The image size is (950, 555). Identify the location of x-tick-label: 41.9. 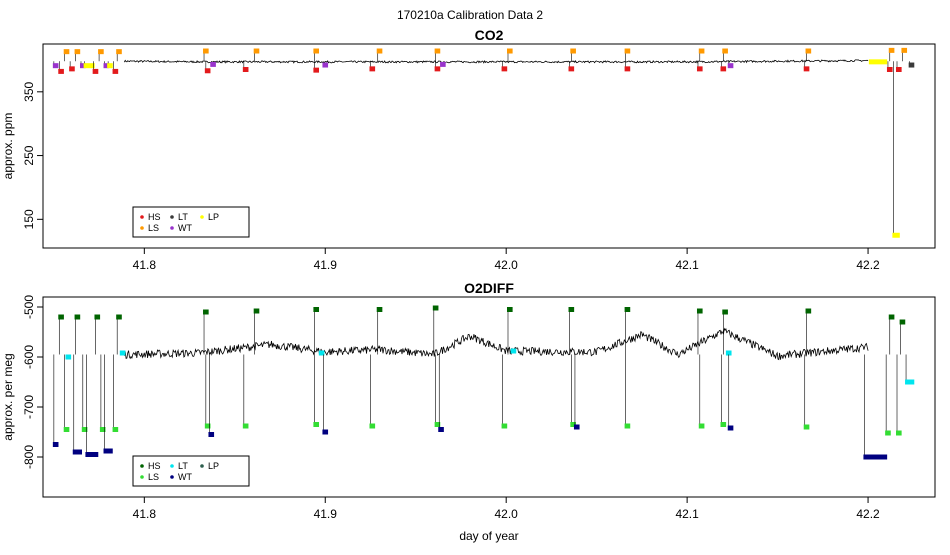
(326, 265).